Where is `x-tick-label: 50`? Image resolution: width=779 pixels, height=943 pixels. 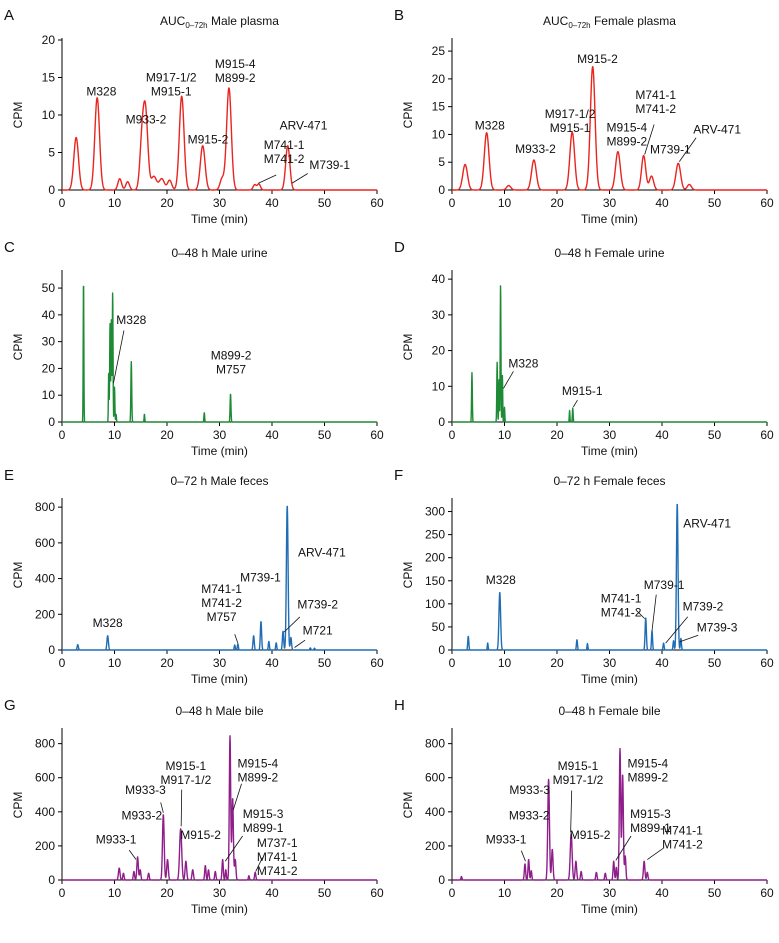
x-tick-label: 50 is located at coordinates (715, 203).